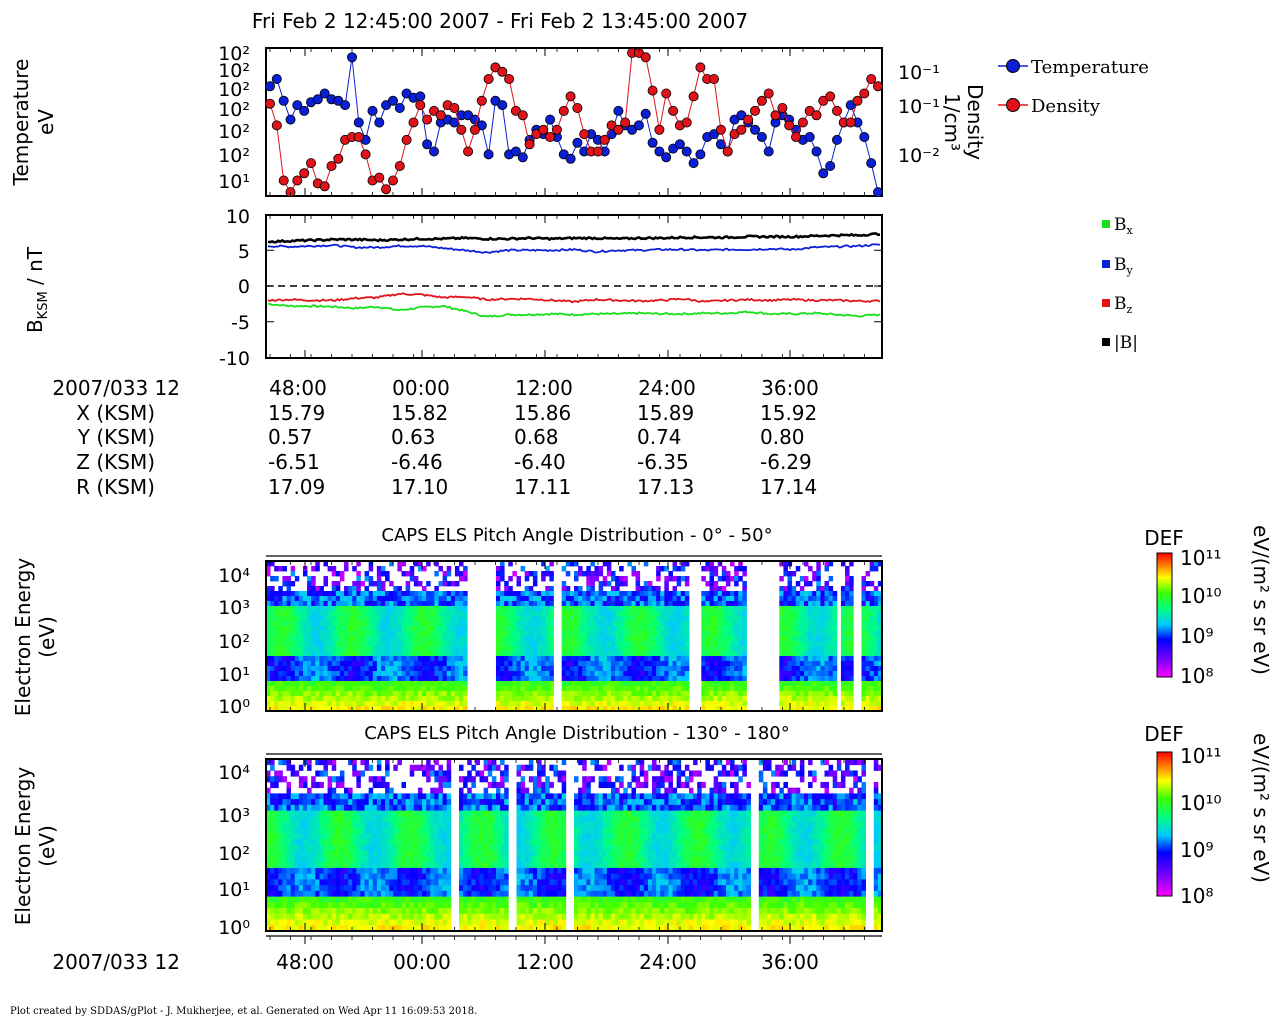  I want to click on data-point-temperature, so click(755, 129).